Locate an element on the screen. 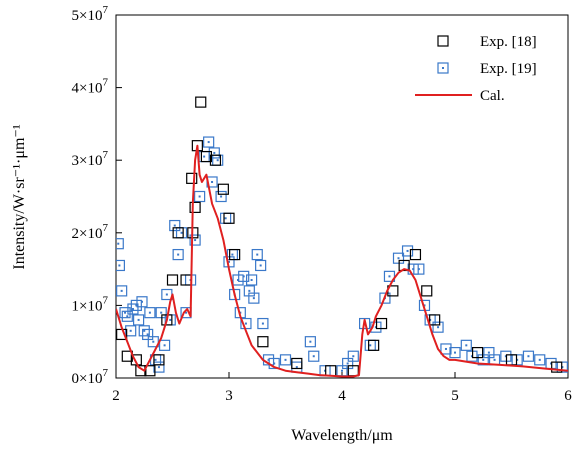  x-tick-label: 2 is located at coordinates (116, 396).